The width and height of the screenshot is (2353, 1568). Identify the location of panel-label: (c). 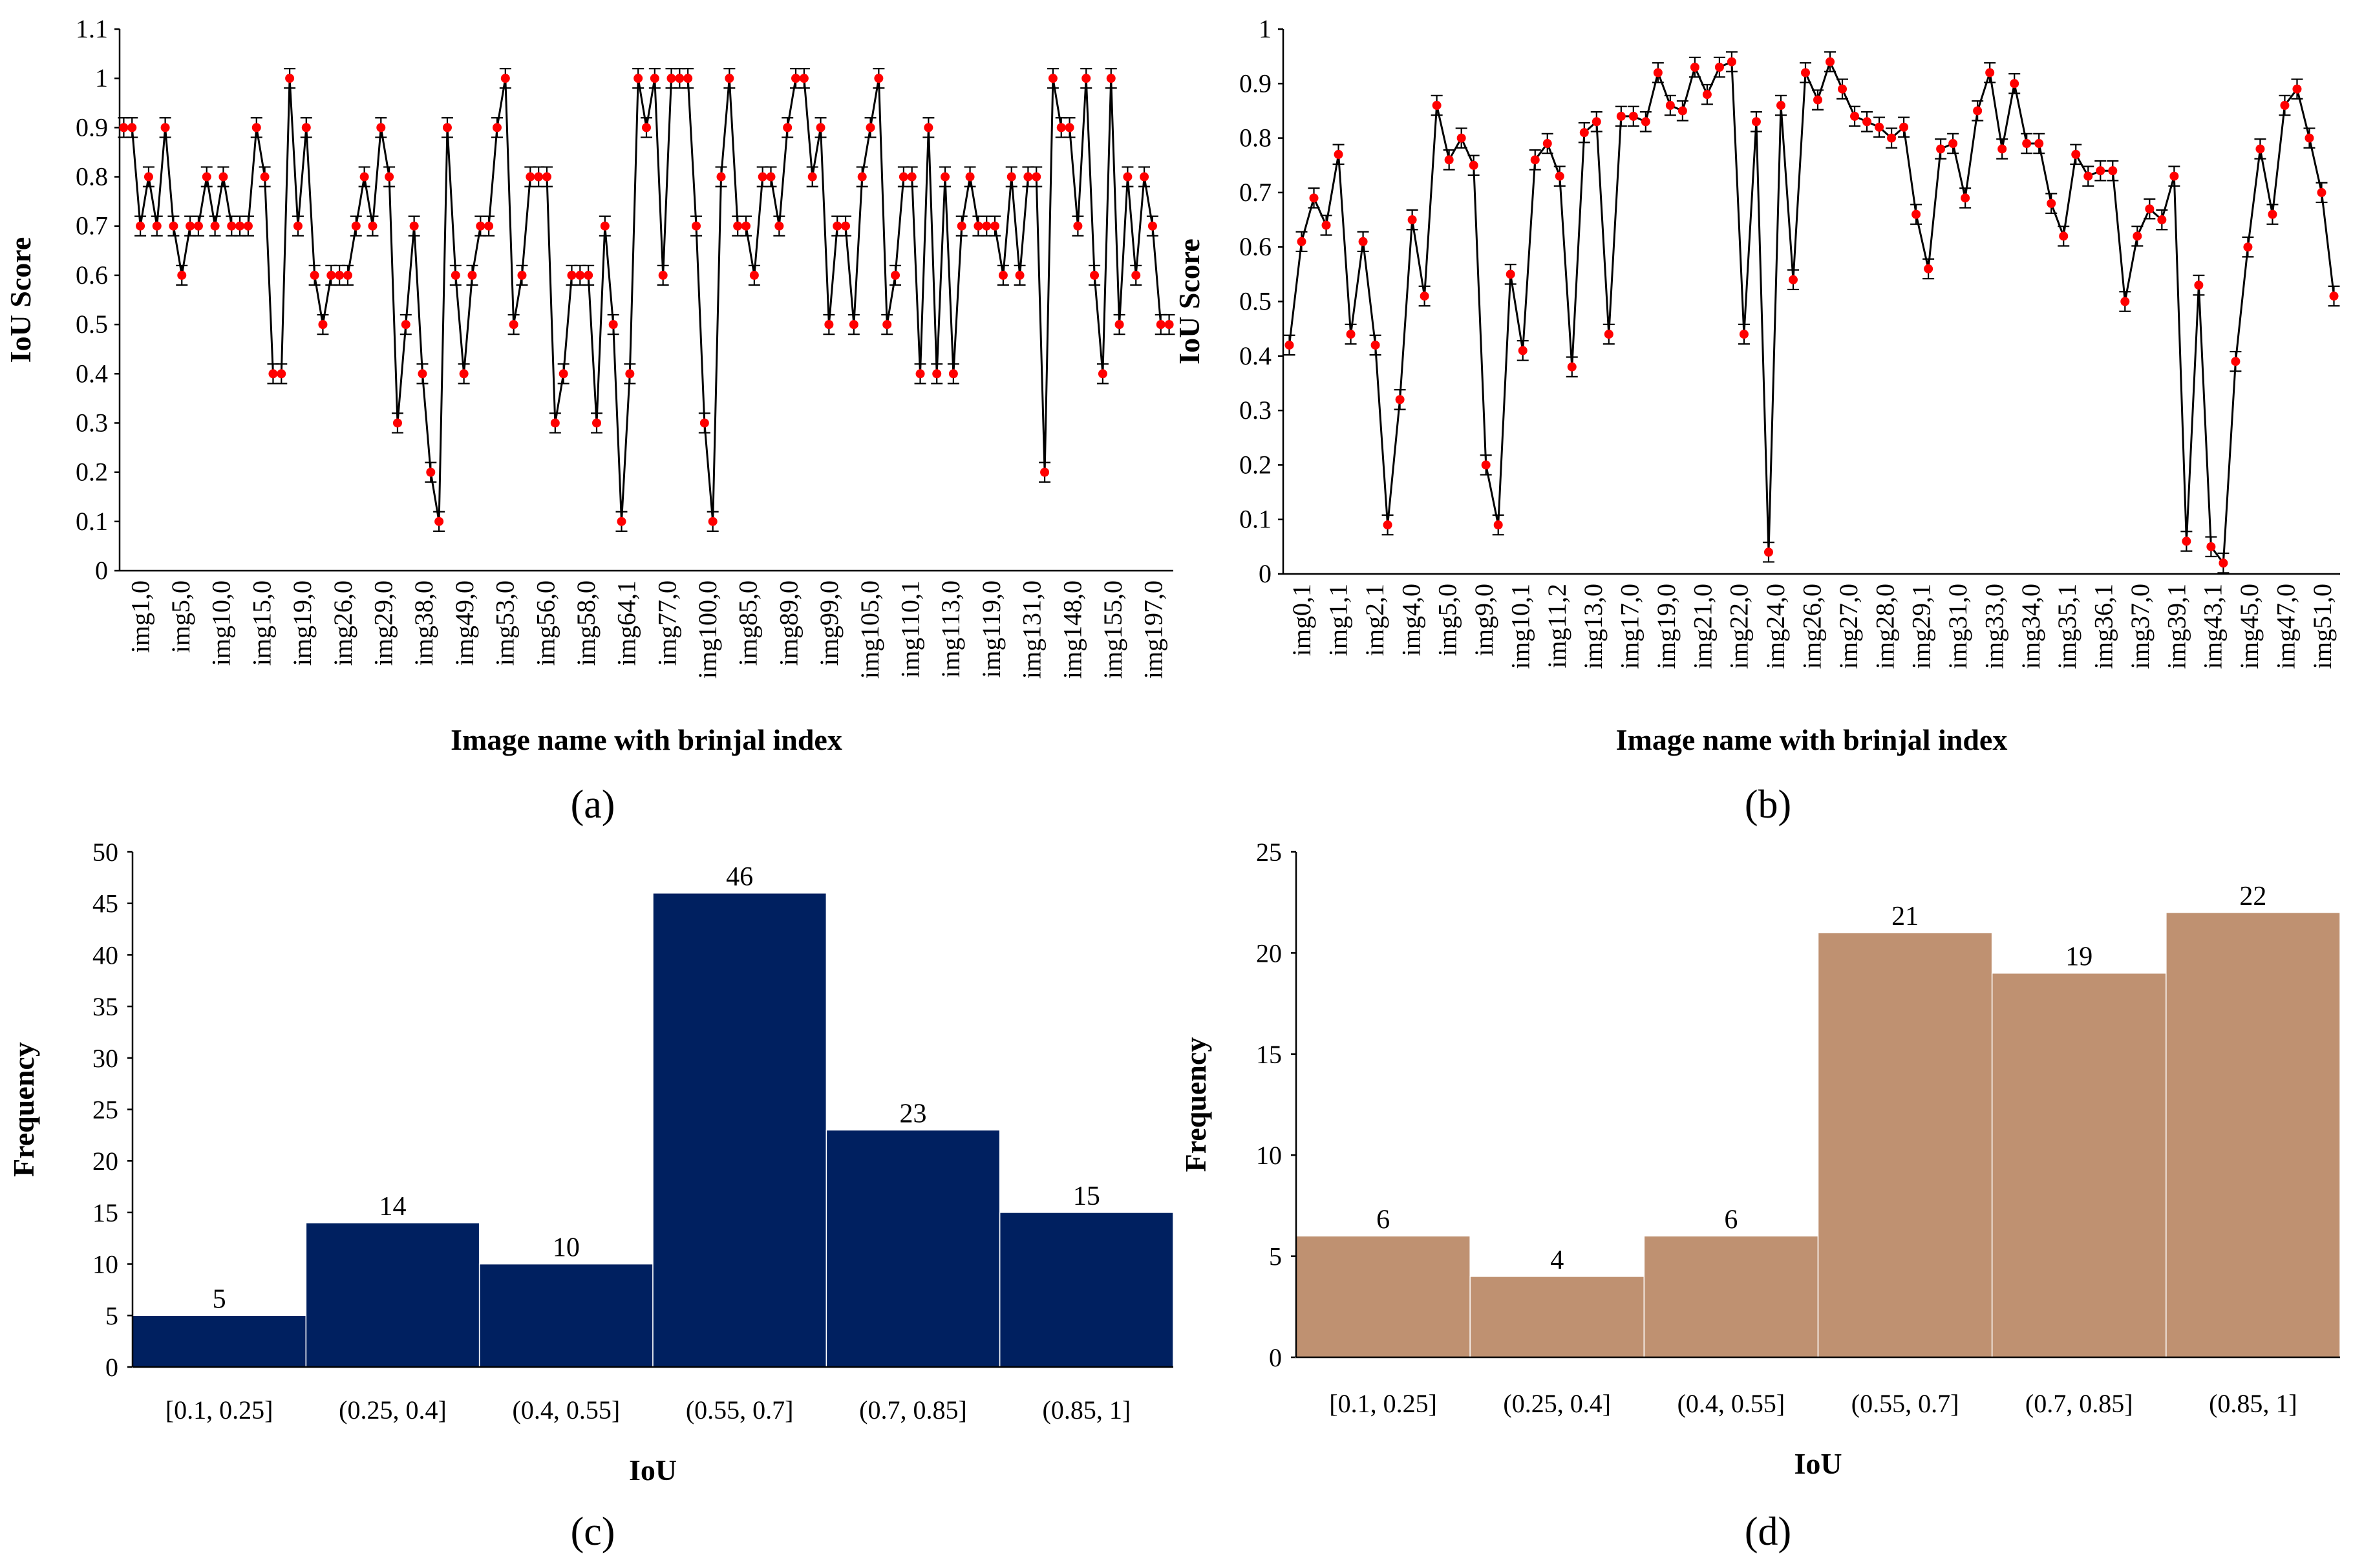
(593, 1532).